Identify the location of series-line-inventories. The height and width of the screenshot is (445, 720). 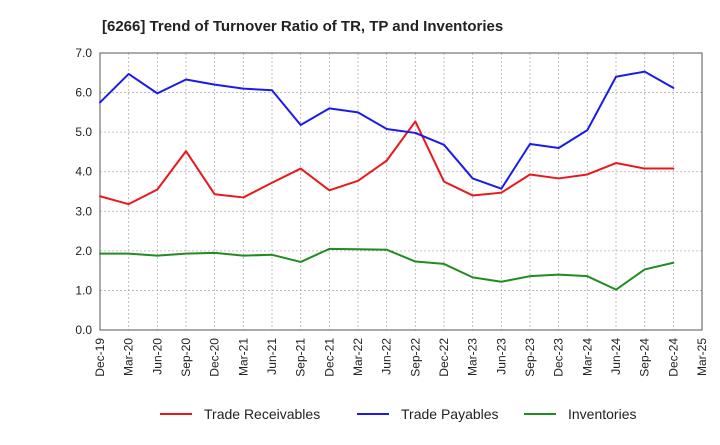
(387, 269).